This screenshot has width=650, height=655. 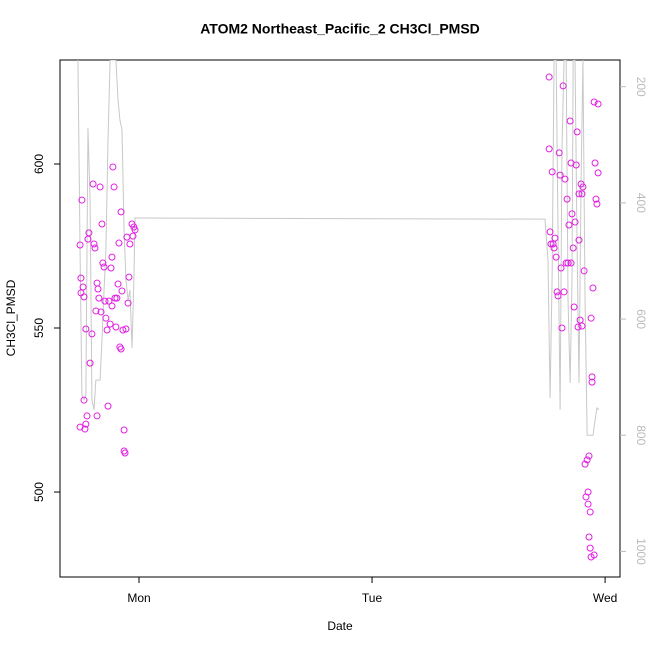 I want to click on y-tick-label: 500, so click(x=39, y=492).